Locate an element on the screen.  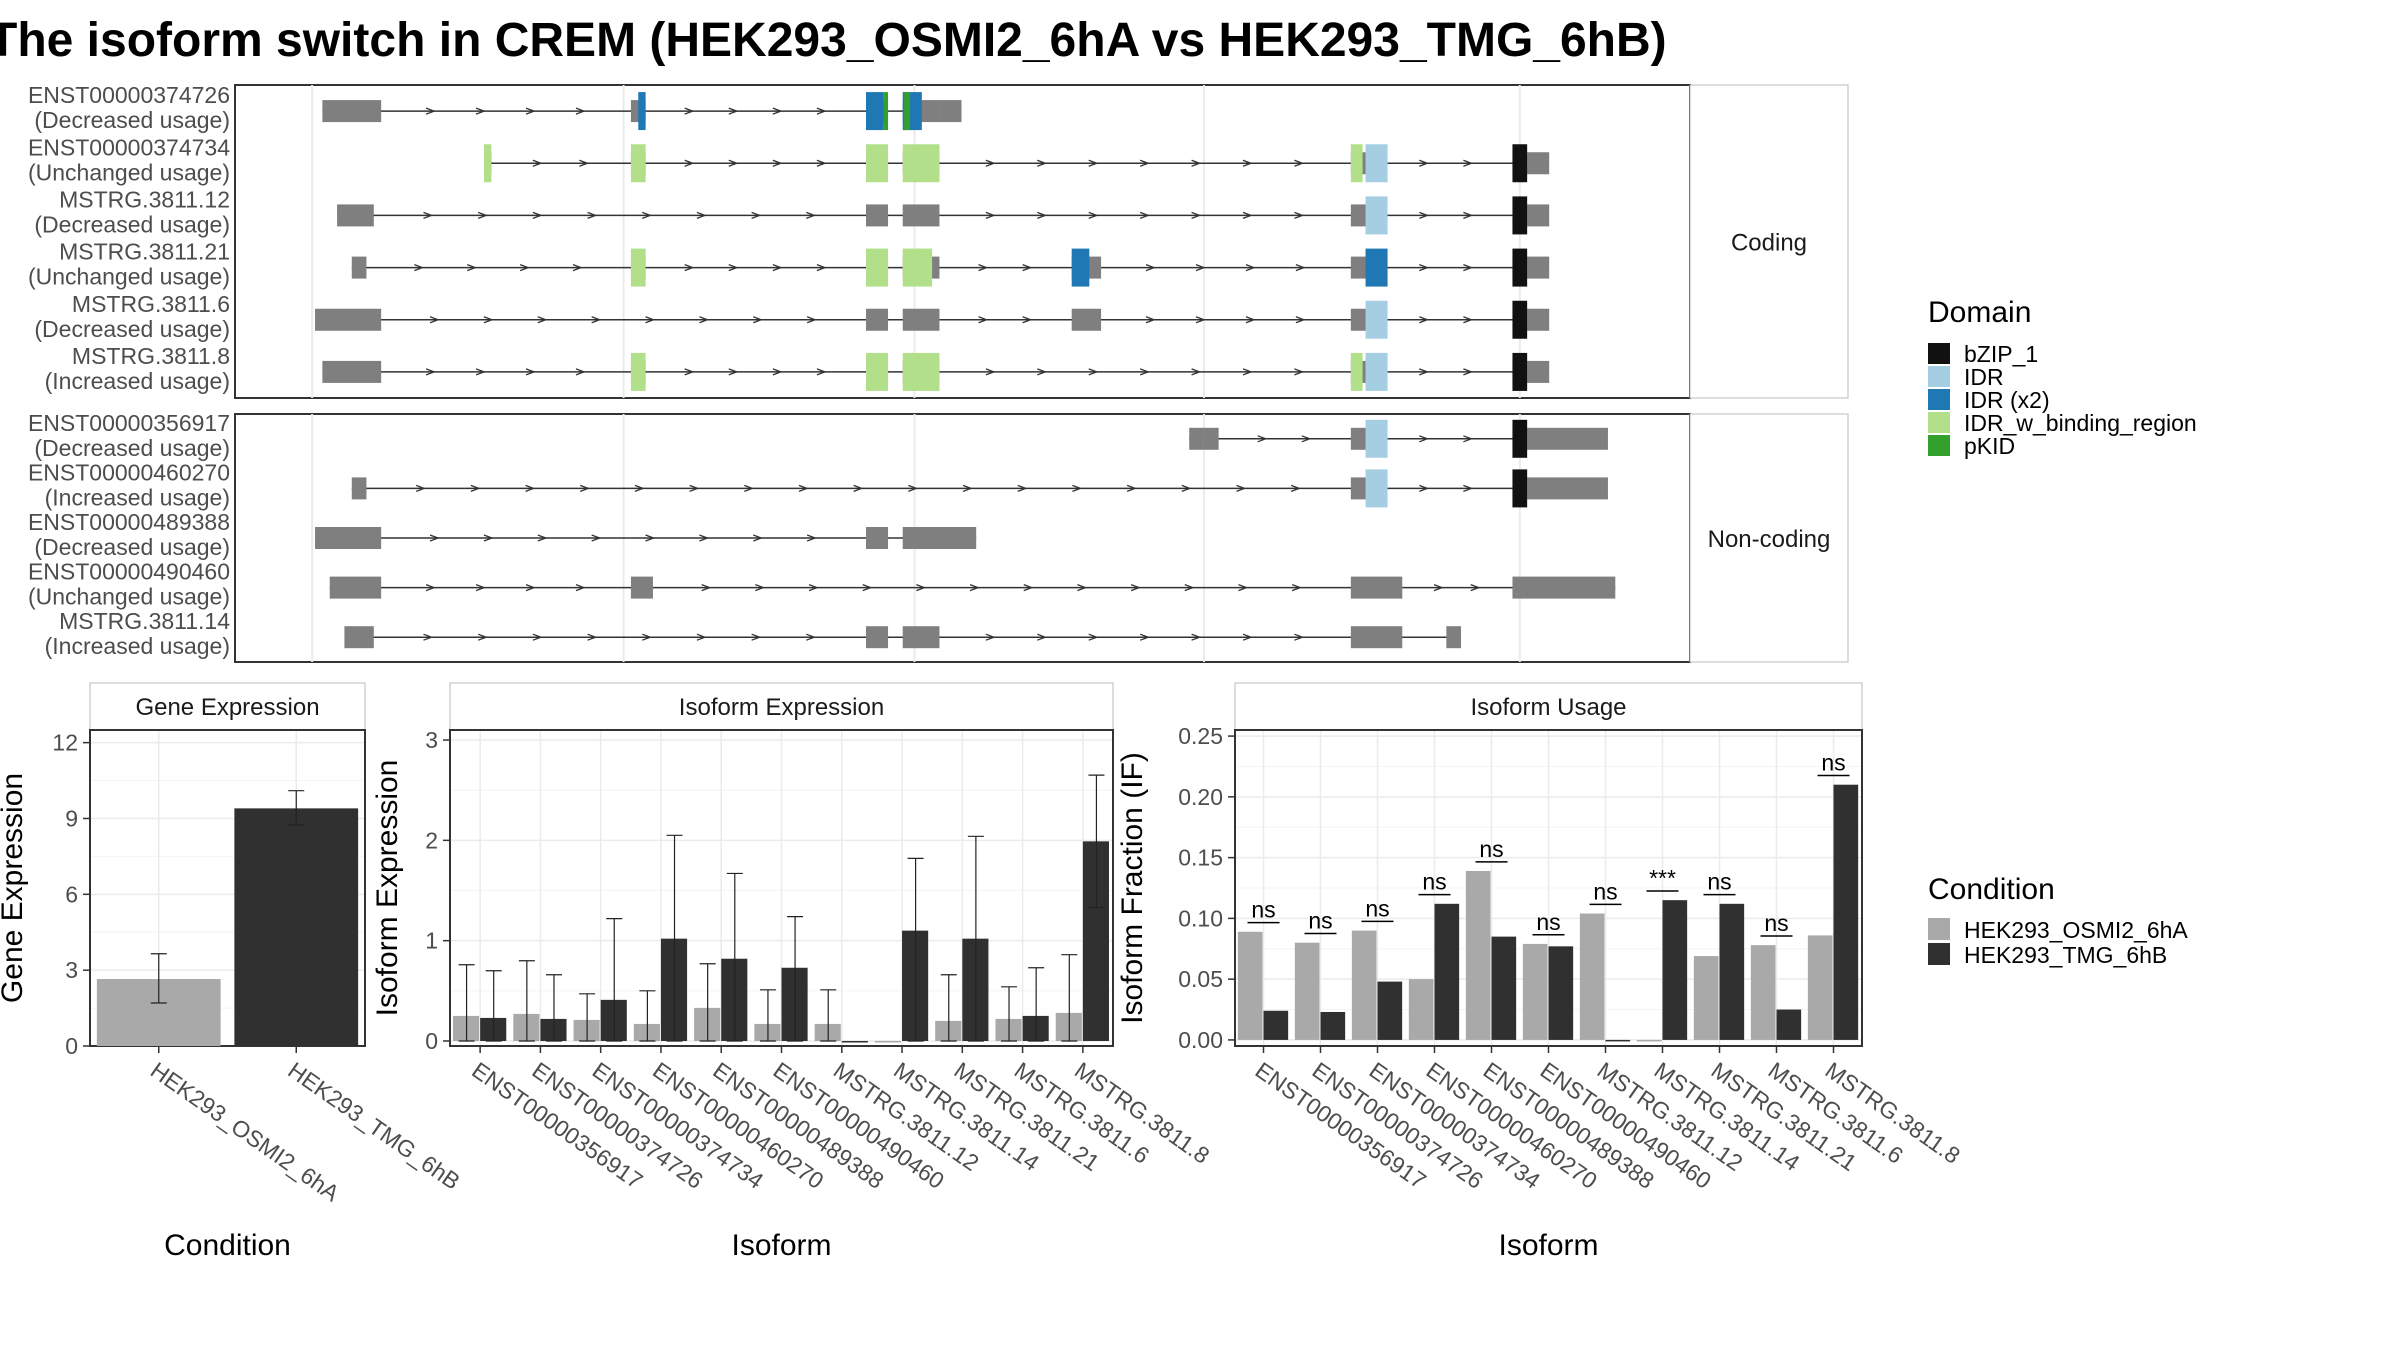
isoform-track: ENST00000374734(Unchanged usage) is located at coordinates (789, 159).